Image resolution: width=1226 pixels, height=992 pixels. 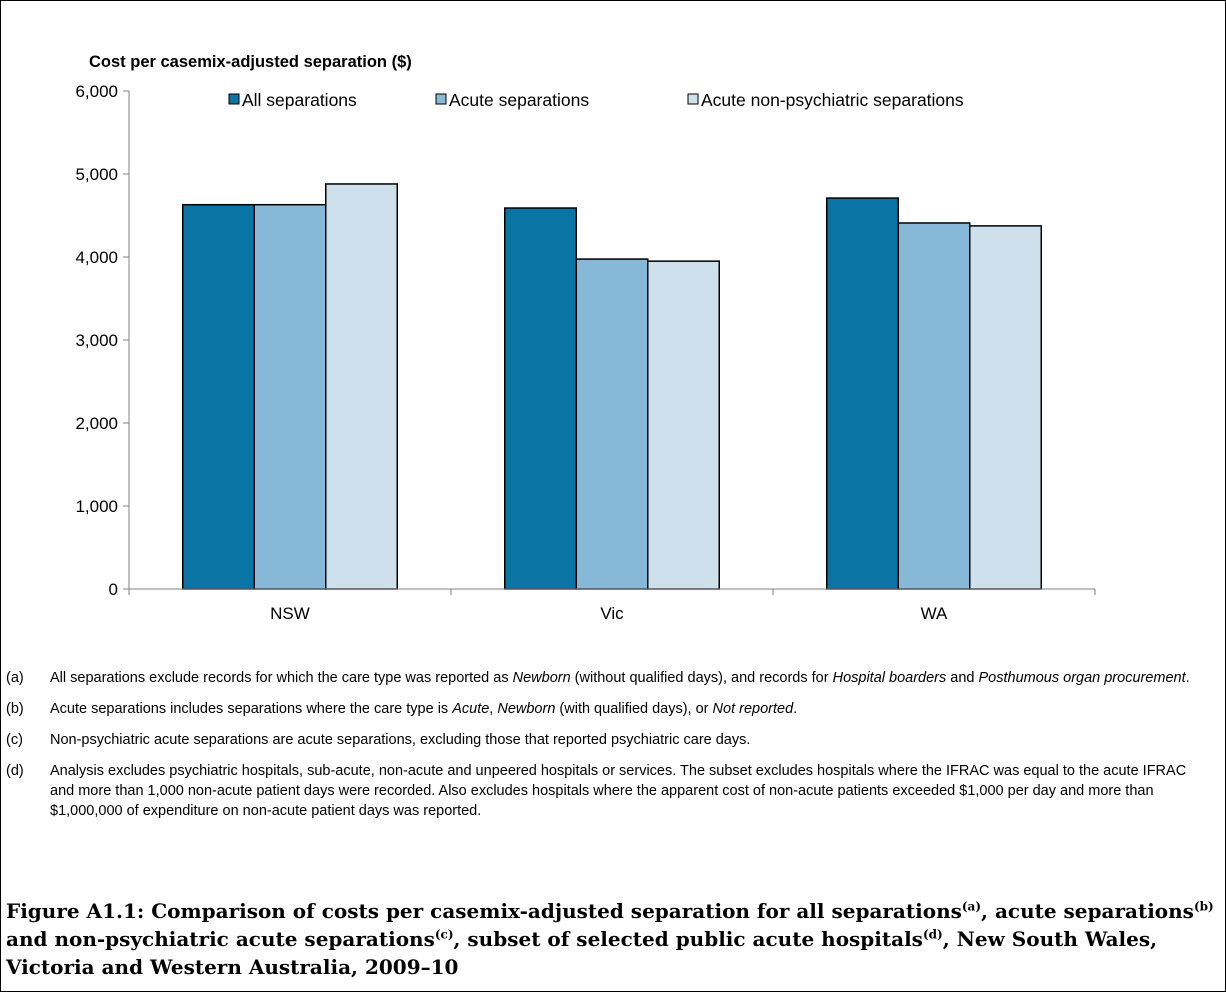 I want to click on footnote-label: (b), so click(x=28, y=709).